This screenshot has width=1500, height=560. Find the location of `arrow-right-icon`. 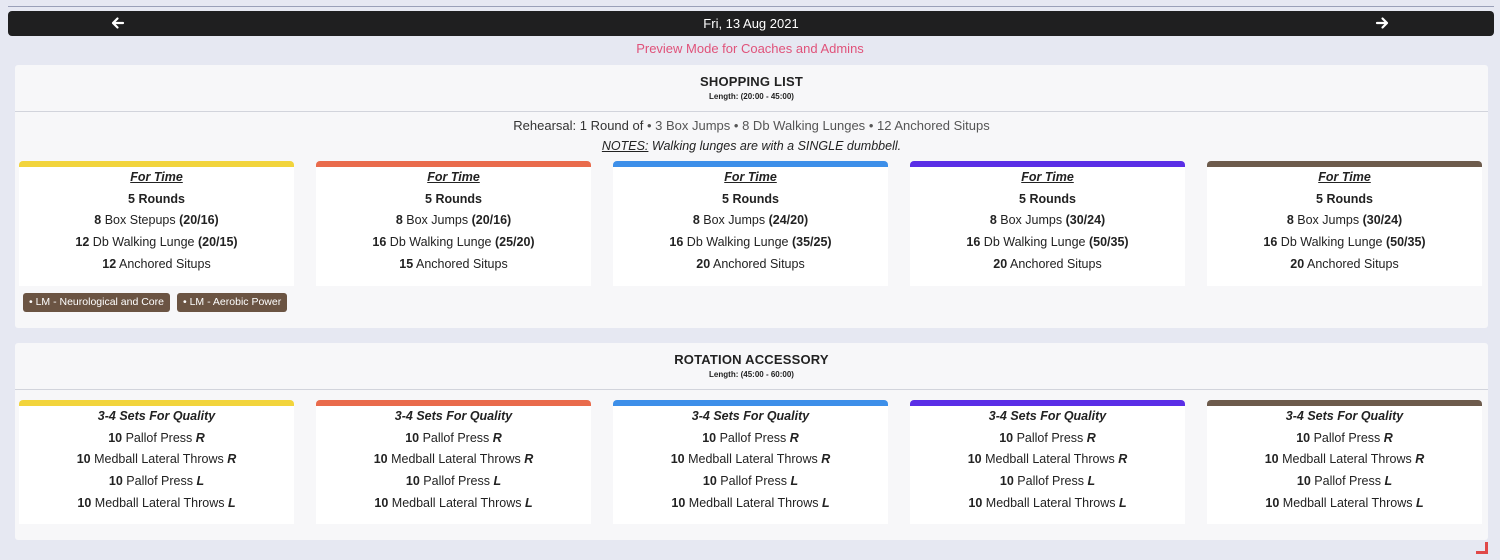

arrow-right-icon is located at coordinates (1382, 23).